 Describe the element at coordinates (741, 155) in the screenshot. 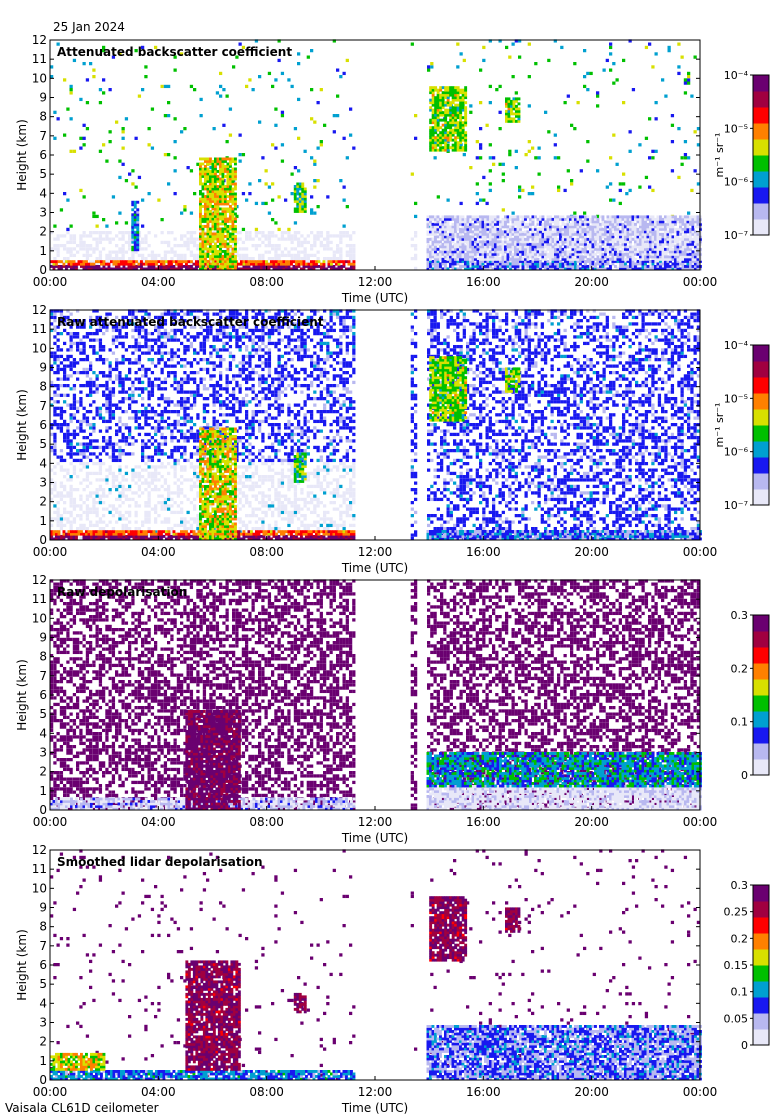

I see `colorbar: 10⁻⁷ 10⁻⁶ 10⁻⁵ 10⁻⁴ m⁻¹ sr⁻¹` at that location.